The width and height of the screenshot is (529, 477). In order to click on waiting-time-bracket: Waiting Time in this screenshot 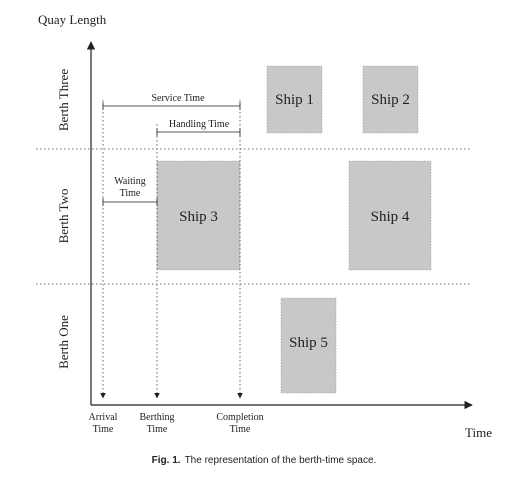, I will do `click(130, 191)`.